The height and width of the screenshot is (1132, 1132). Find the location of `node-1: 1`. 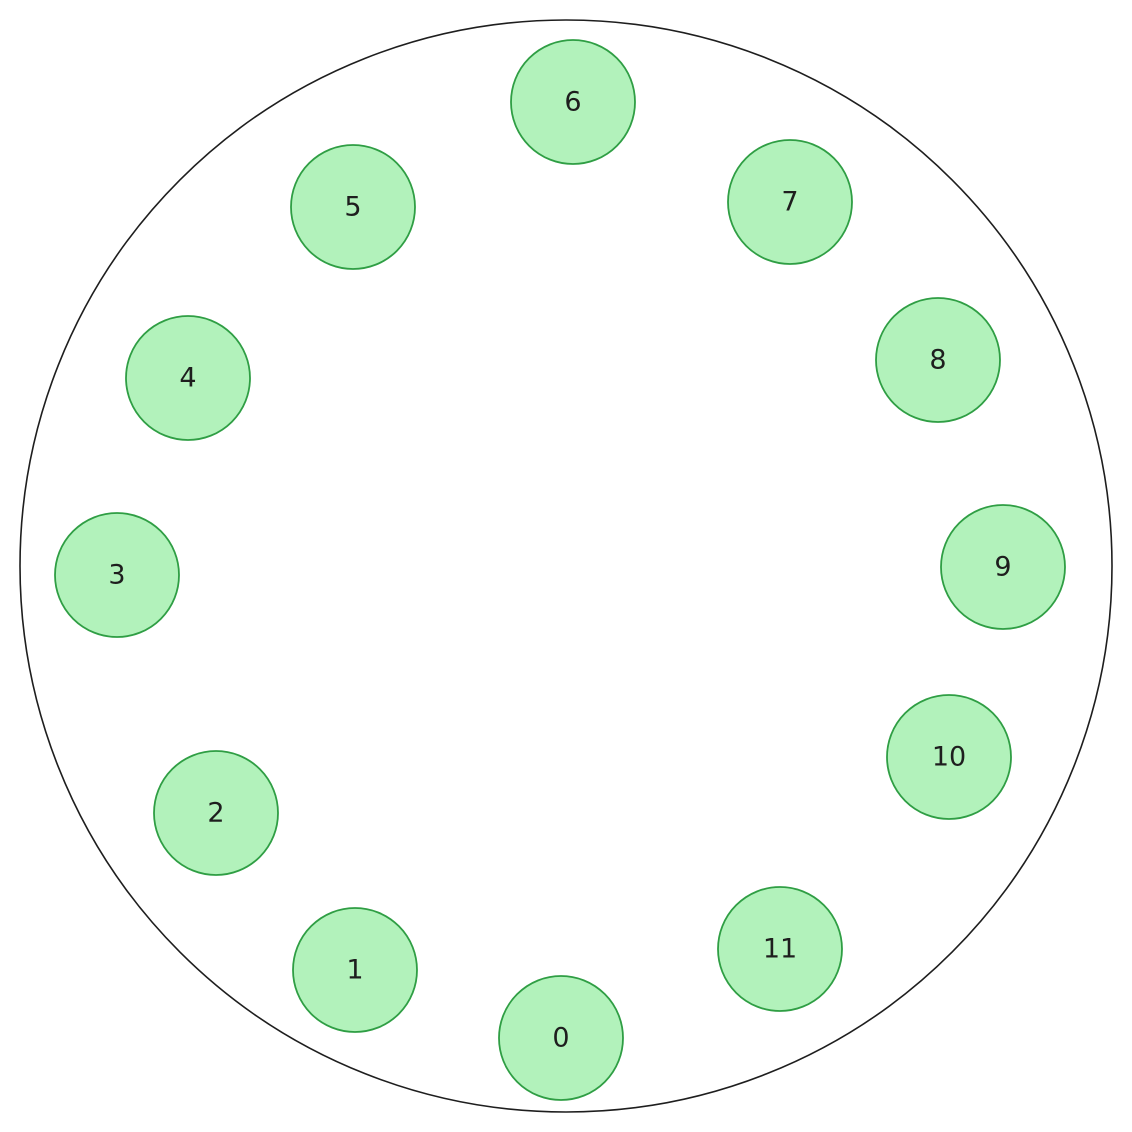

node-1: 1 is located at coordinates (355, 970).